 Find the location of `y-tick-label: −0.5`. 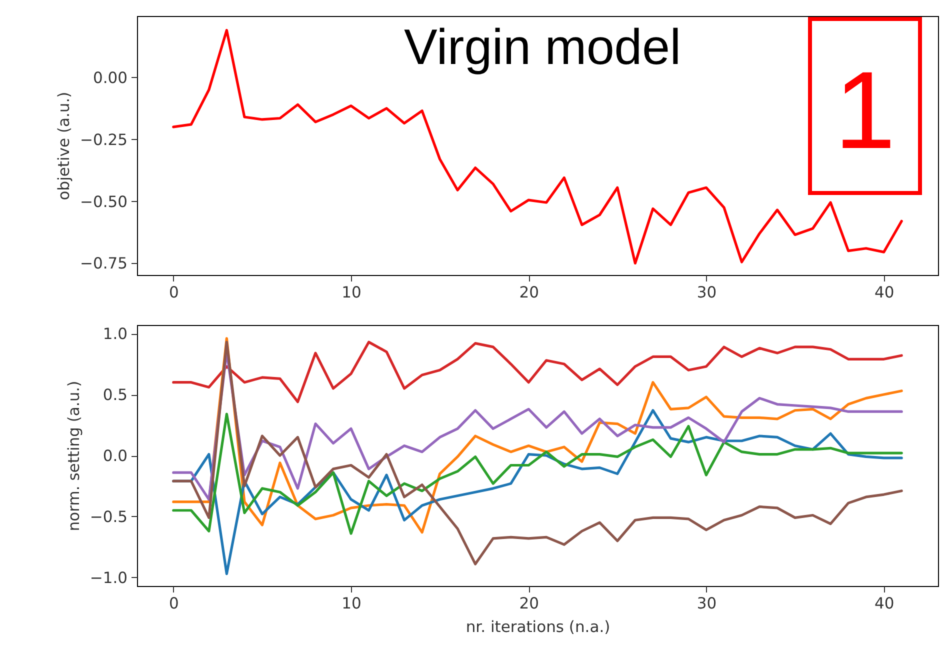

y-tick-label: −0.5 is located at coordinates (109, 517).